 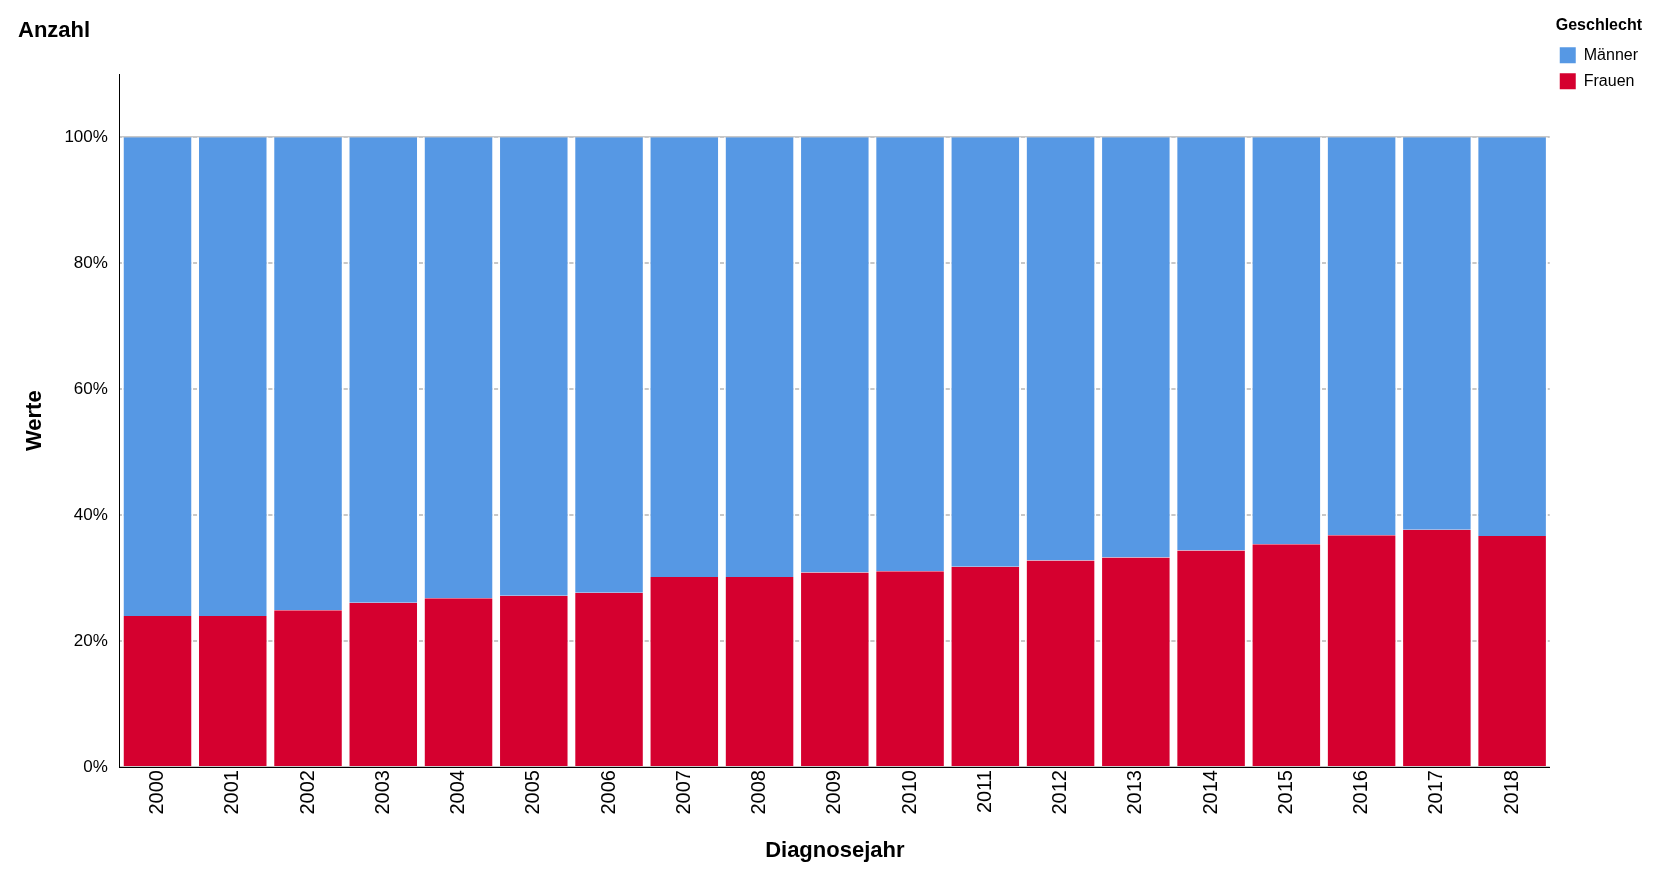 I want to click on x-tick-label: 2017, so click(x=1435, y=792).